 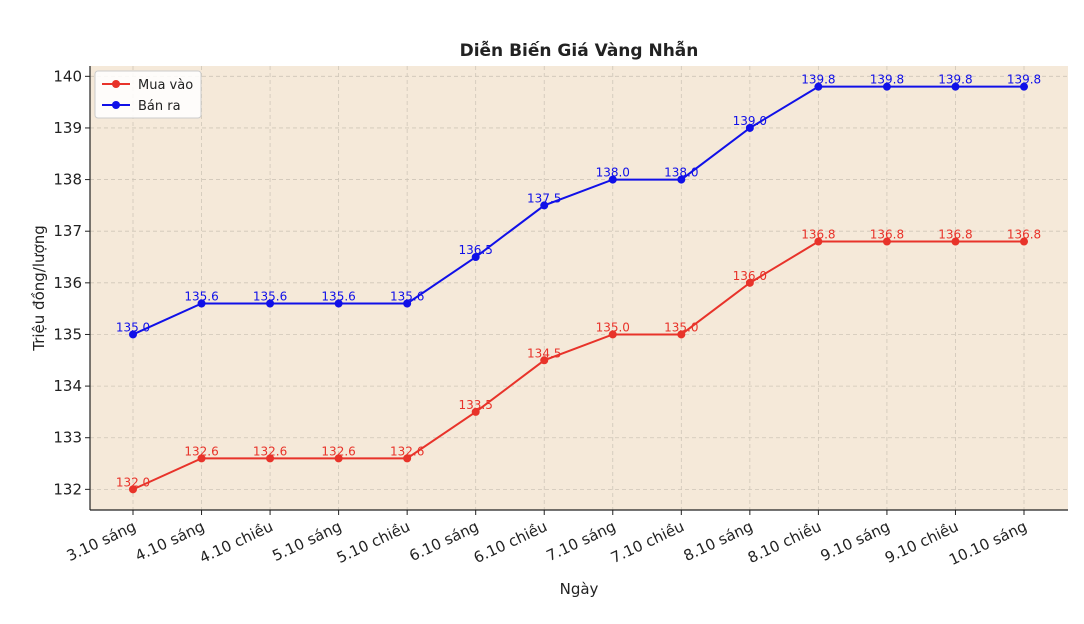 I want to click on y-tick-label: 133, so click(x=67, y=438).